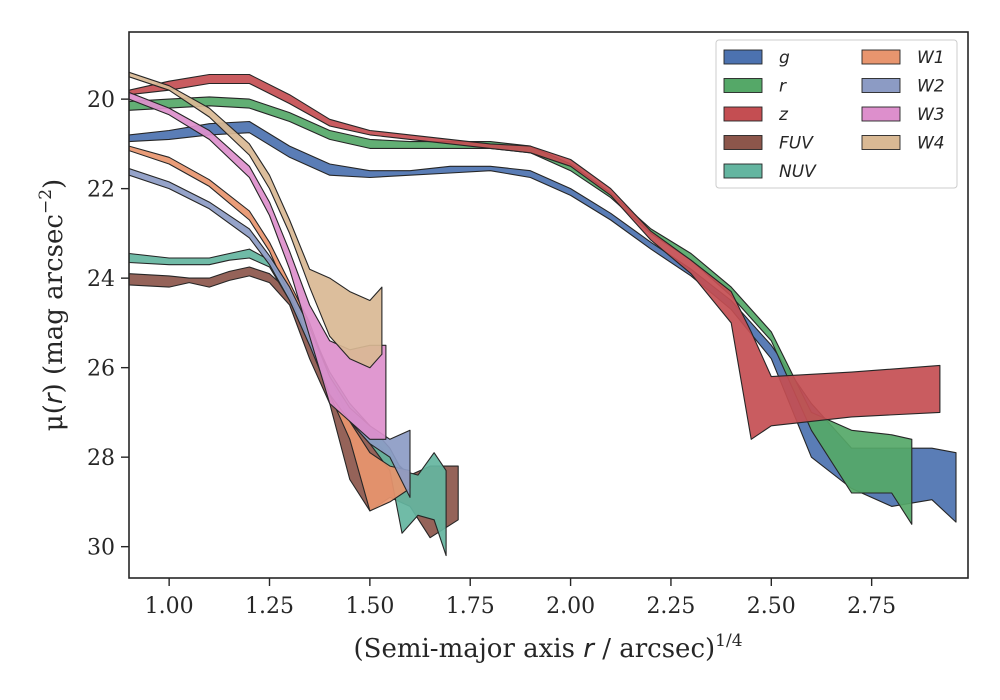 Image resolution: width=1000 pixels, height=700 pixels. What do you see at coordinates (771, 606) in the screenshot?
I see `x-tick-label: 2.50` at bounding box center [771, 606].